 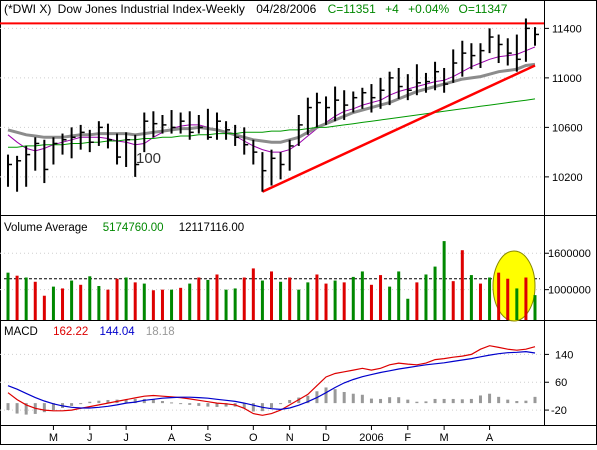 What do you see at coordinates (290, 438) in the screenshot?
I see `x-tick-label: N` at bounding box center [290, 438].